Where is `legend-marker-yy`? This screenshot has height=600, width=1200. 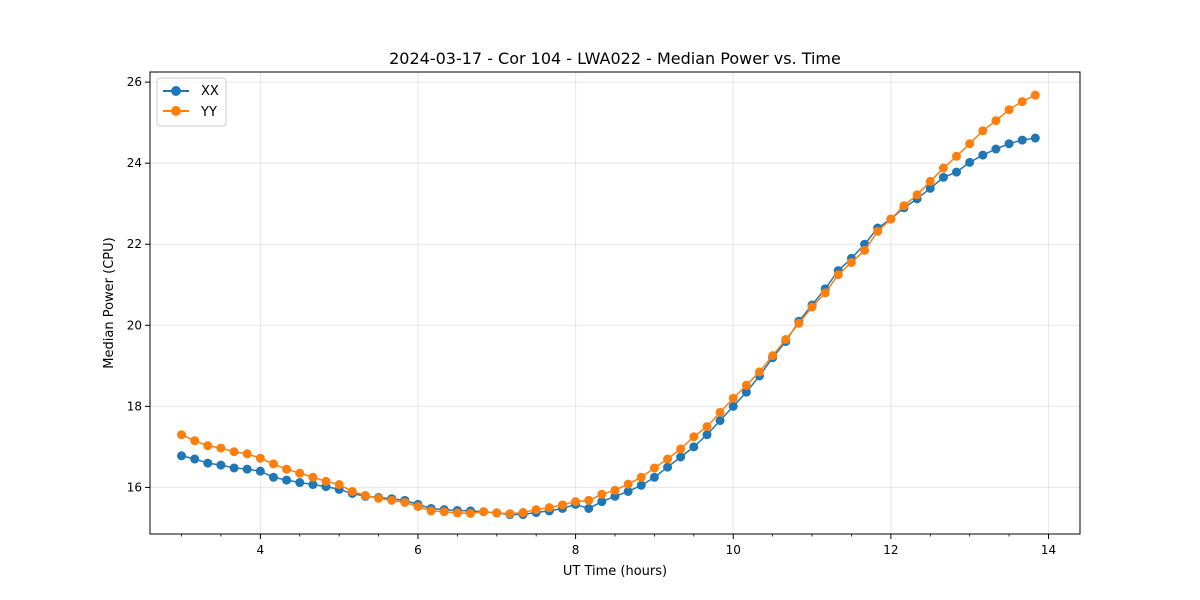 legend-marker-yy is located at coordinates (176, 111).